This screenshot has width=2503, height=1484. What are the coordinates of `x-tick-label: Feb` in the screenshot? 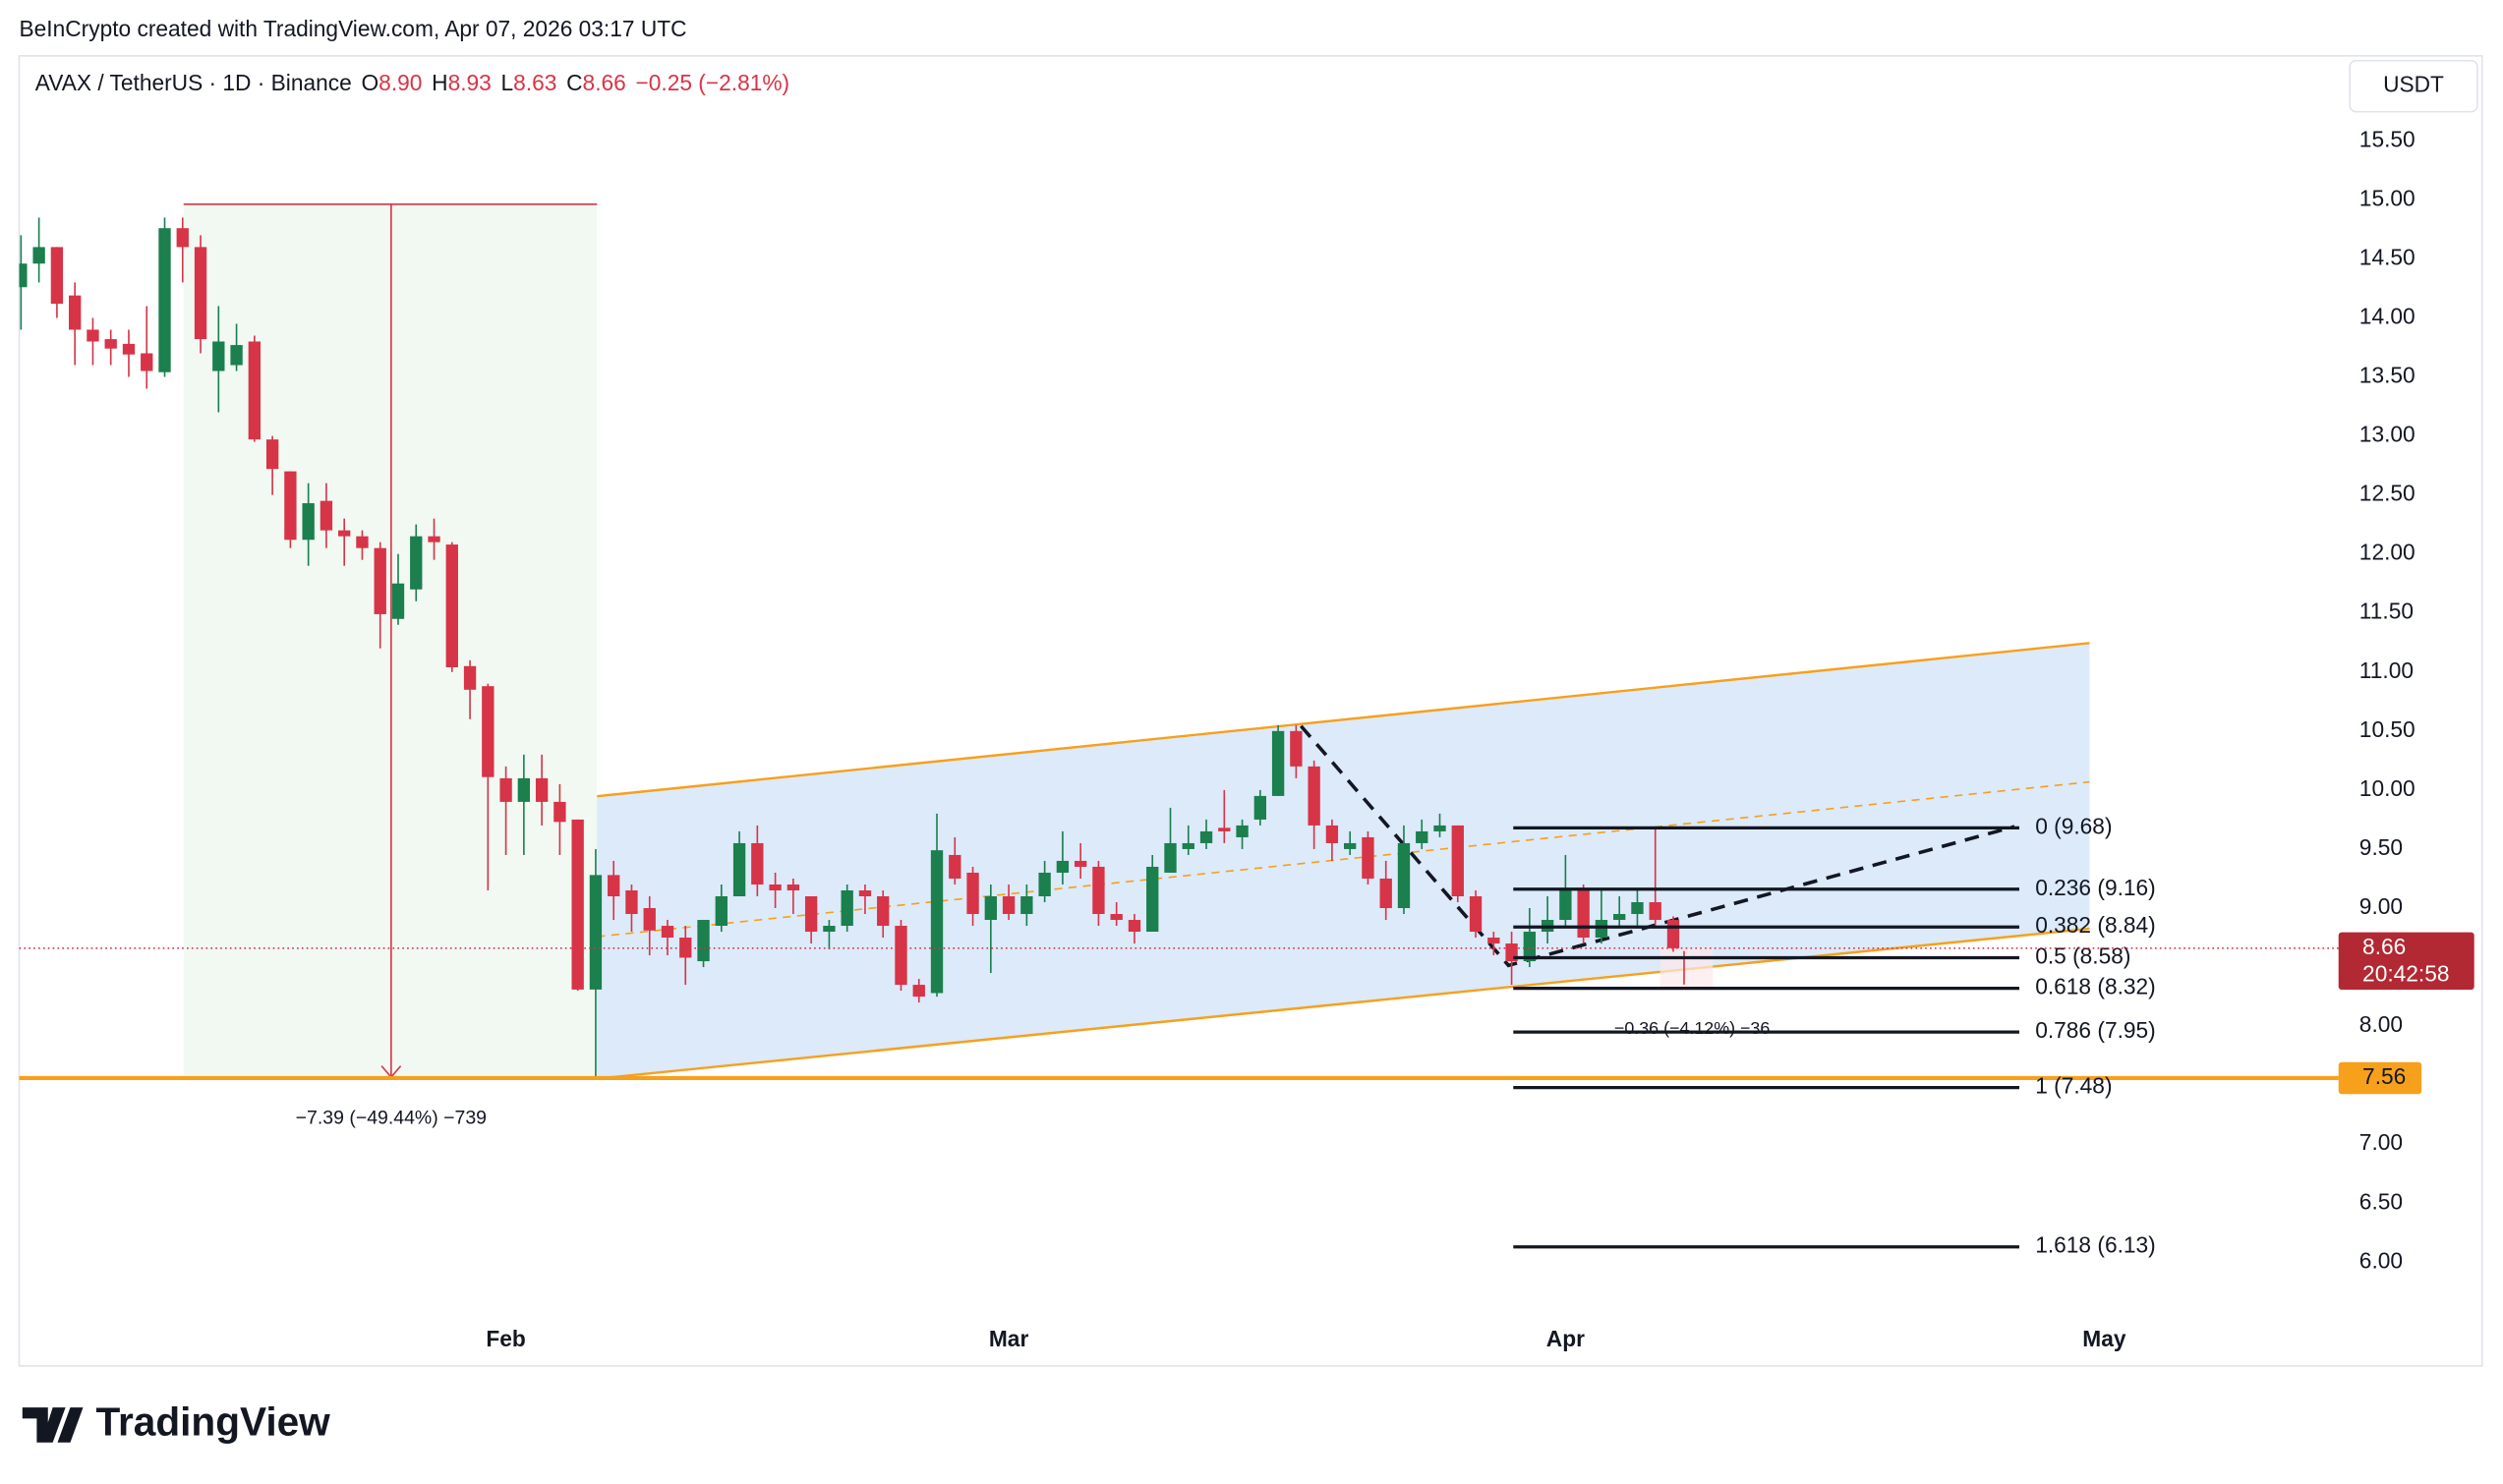 It's located at (505, 1338).